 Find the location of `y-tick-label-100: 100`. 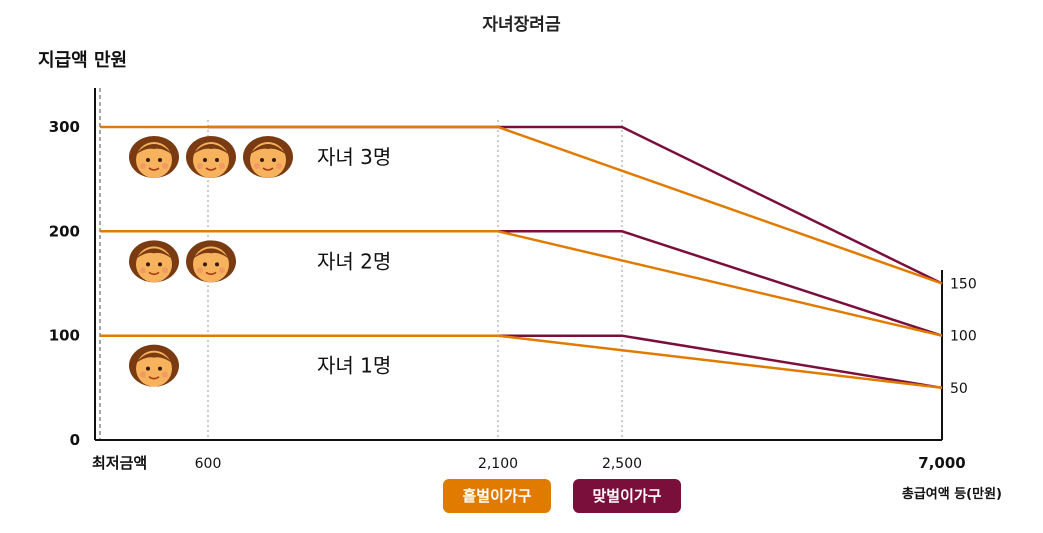

y-tick-label-100: 100 is located at coordinates (64, 336).